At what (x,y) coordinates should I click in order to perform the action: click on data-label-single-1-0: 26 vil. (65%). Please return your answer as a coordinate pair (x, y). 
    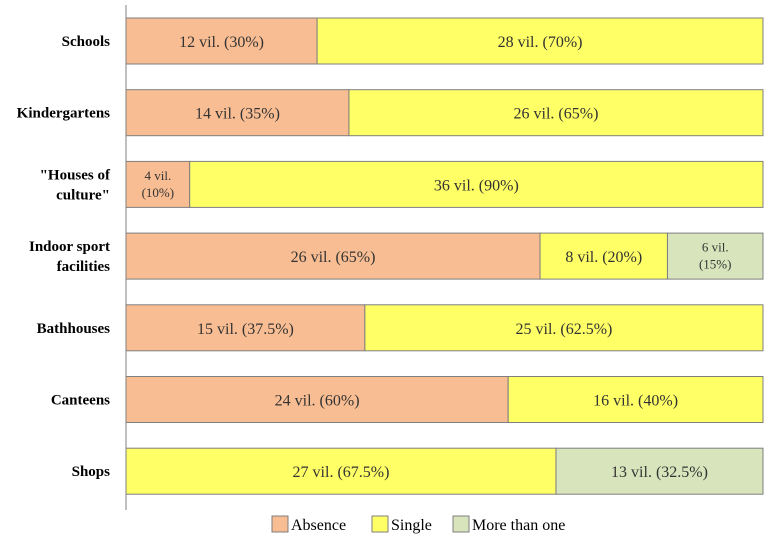
    Looking at the image, I should click on (556, 114).